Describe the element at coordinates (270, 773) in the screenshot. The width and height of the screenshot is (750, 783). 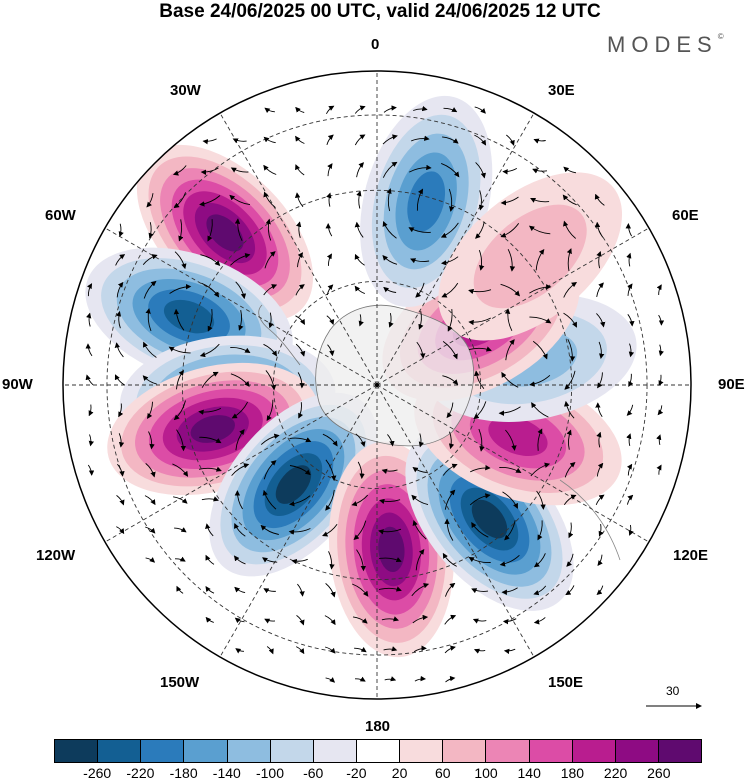
I see `colorbar-tick-label: -100` at that location.